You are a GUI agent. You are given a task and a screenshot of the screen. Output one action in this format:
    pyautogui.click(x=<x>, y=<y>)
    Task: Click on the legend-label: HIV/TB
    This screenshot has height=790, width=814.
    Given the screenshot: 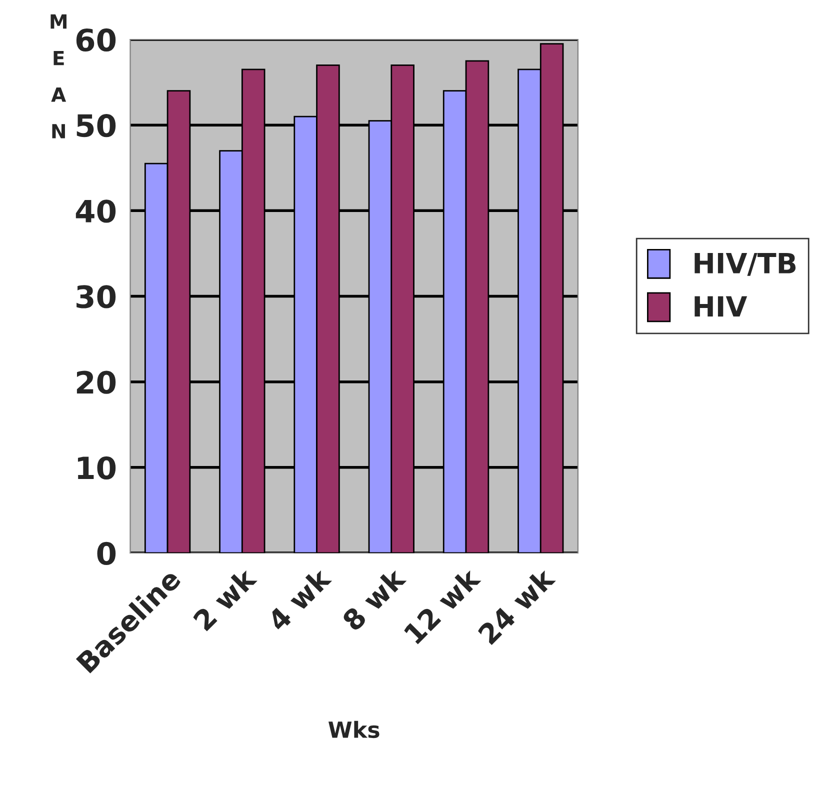 What is the action you would take?
    pyautogui.click(x=745, y=264)
    